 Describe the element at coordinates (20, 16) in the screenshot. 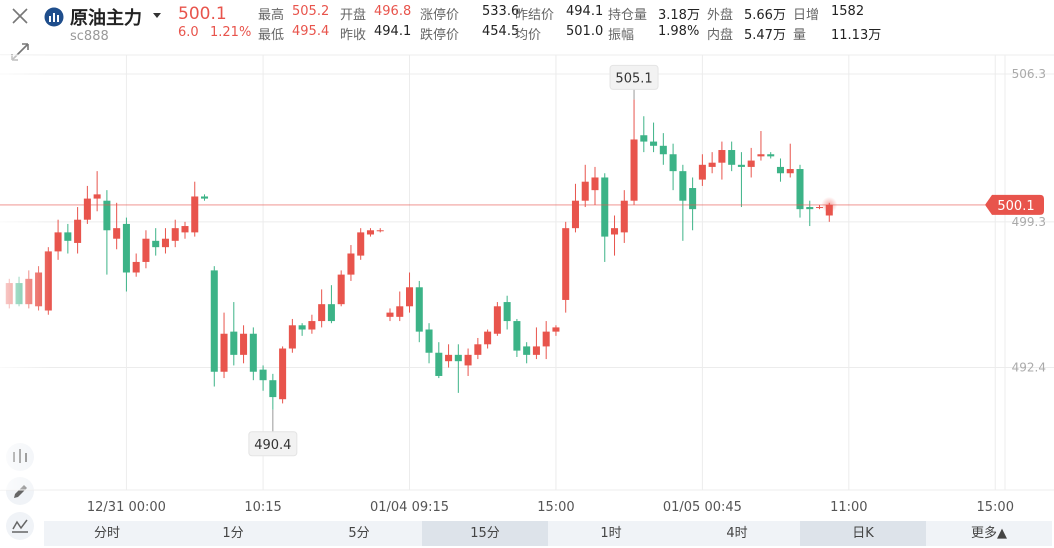

I see `close-icon` at that location.